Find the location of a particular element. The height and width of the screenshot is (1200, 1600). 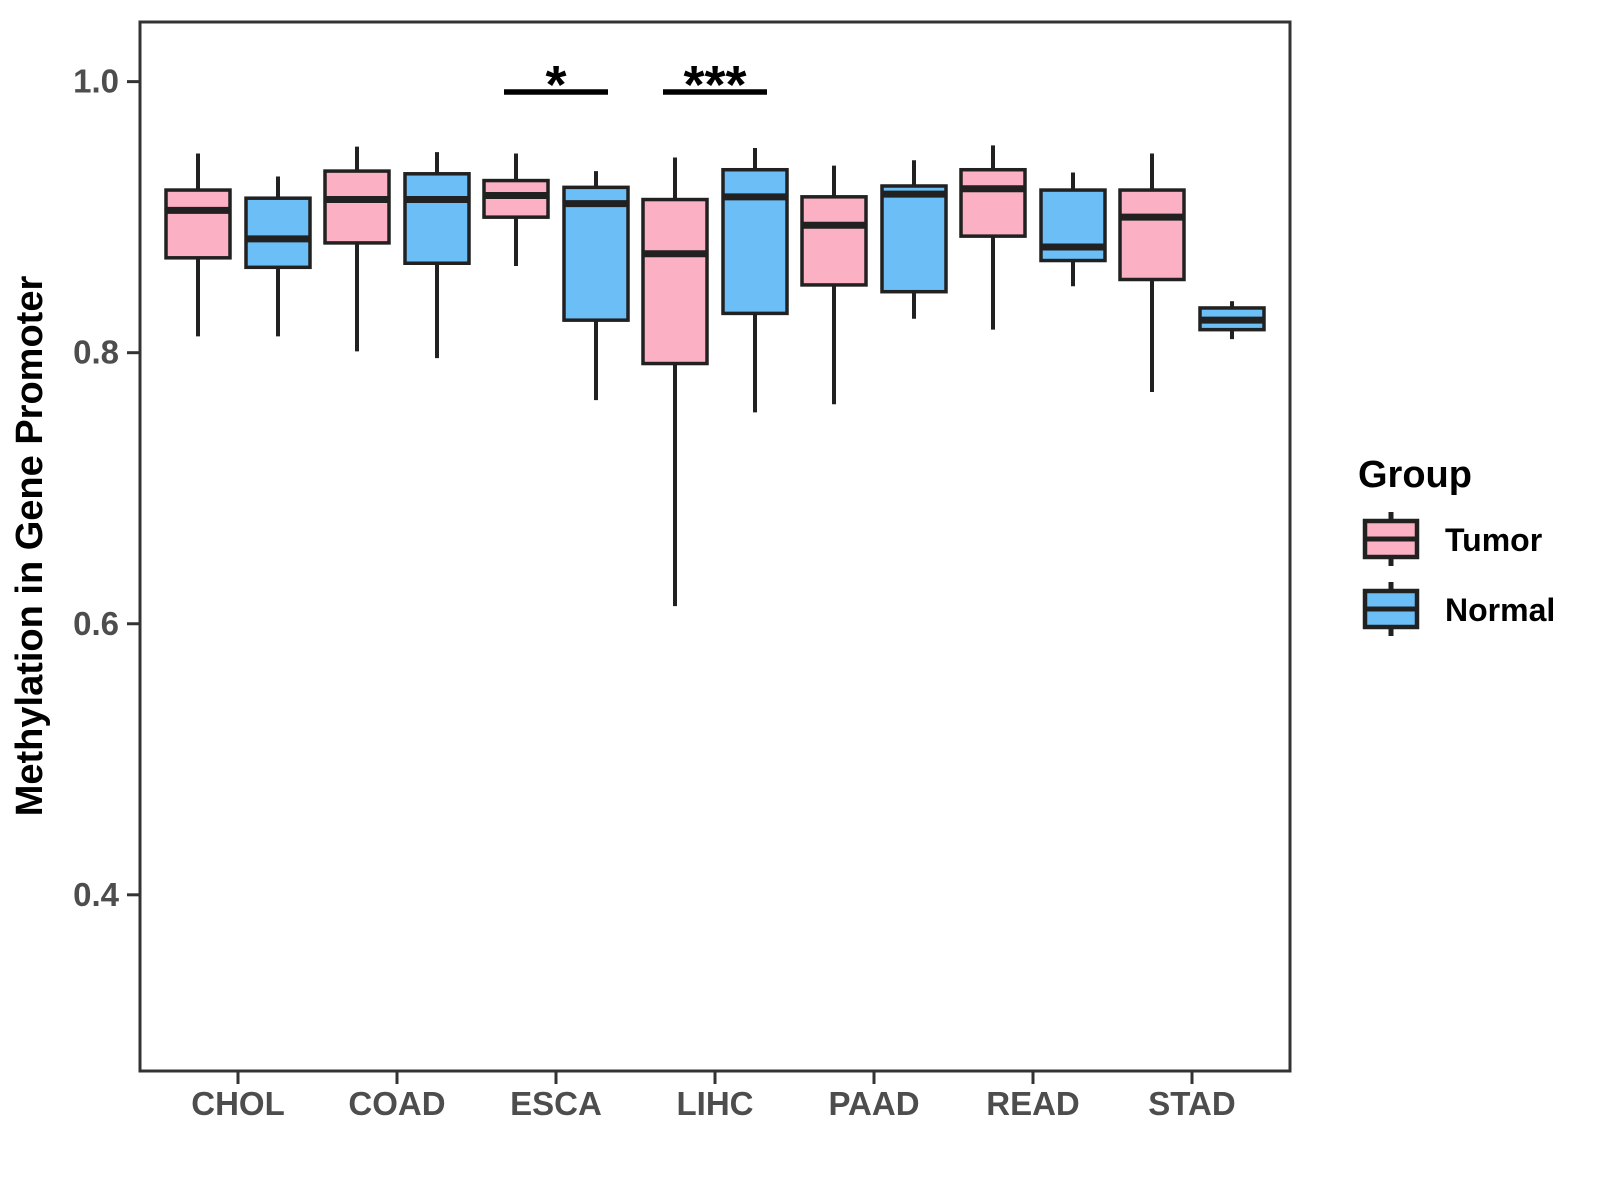

y-tick-label-0.4: 0.4 is located at coordinates (96, 894).